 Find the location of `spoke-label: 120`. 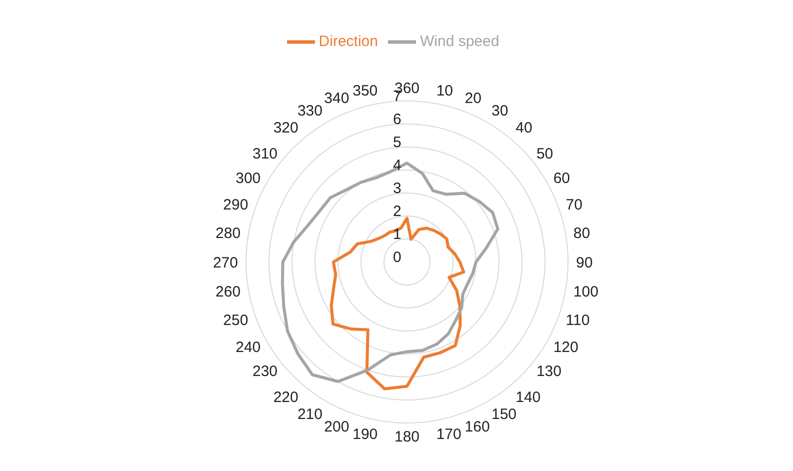

spoke-label: 120 is located at coordinates (565, 347).